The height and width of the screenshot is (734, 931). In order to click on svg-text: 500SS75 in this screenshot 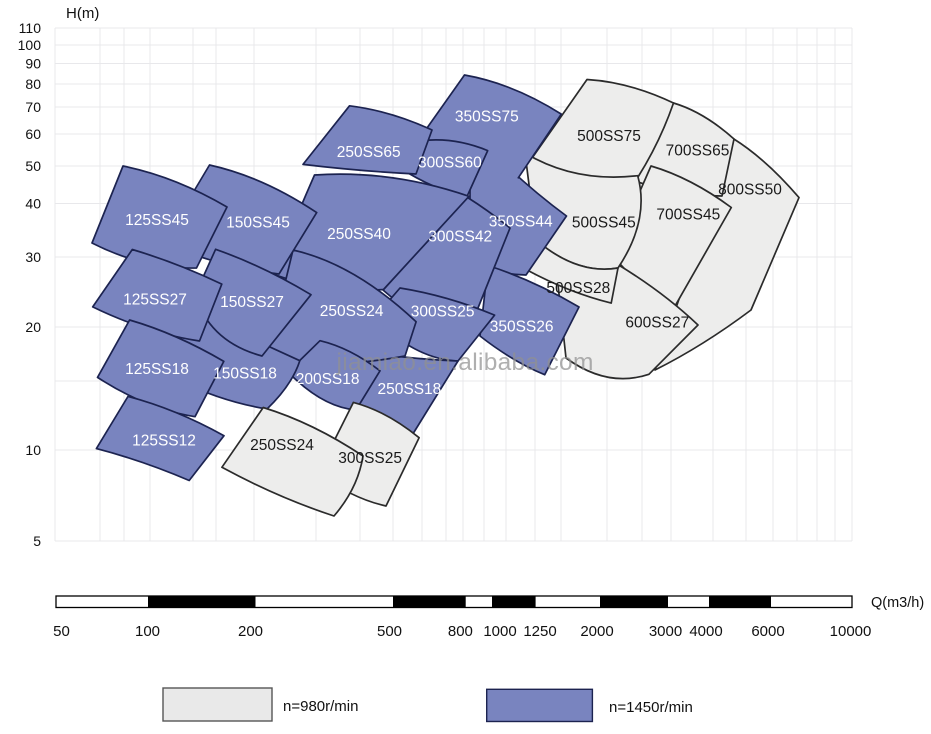, I will do `click(609, 136)`.